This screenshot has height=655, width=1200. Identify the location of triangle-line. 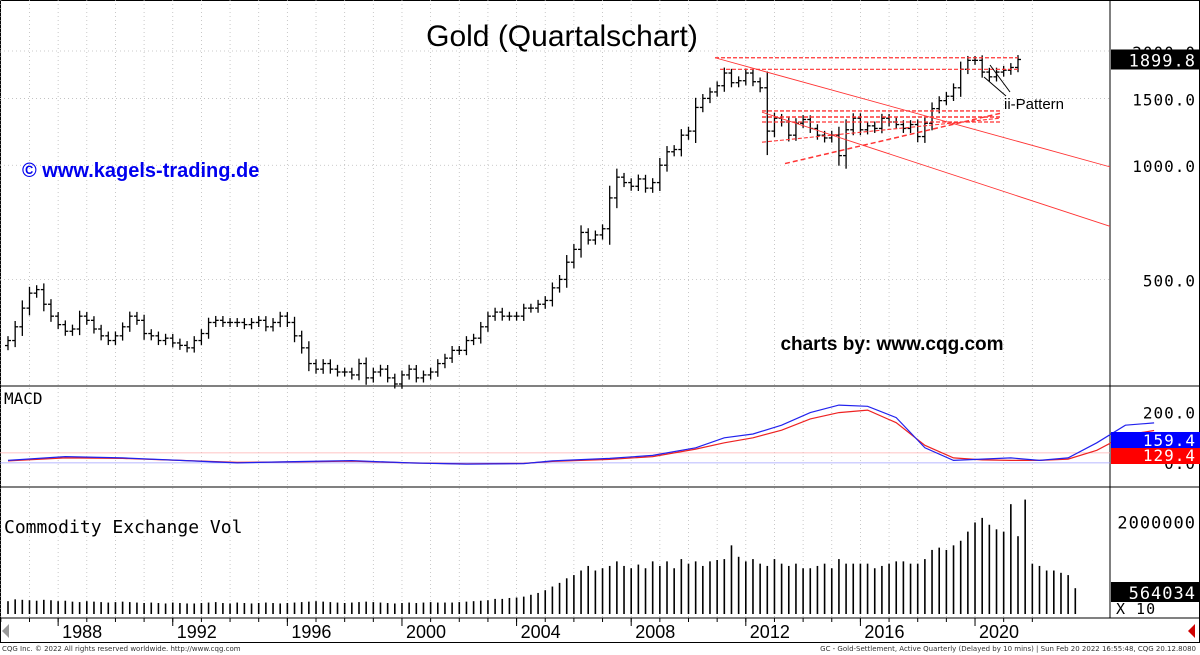
(881, 130).